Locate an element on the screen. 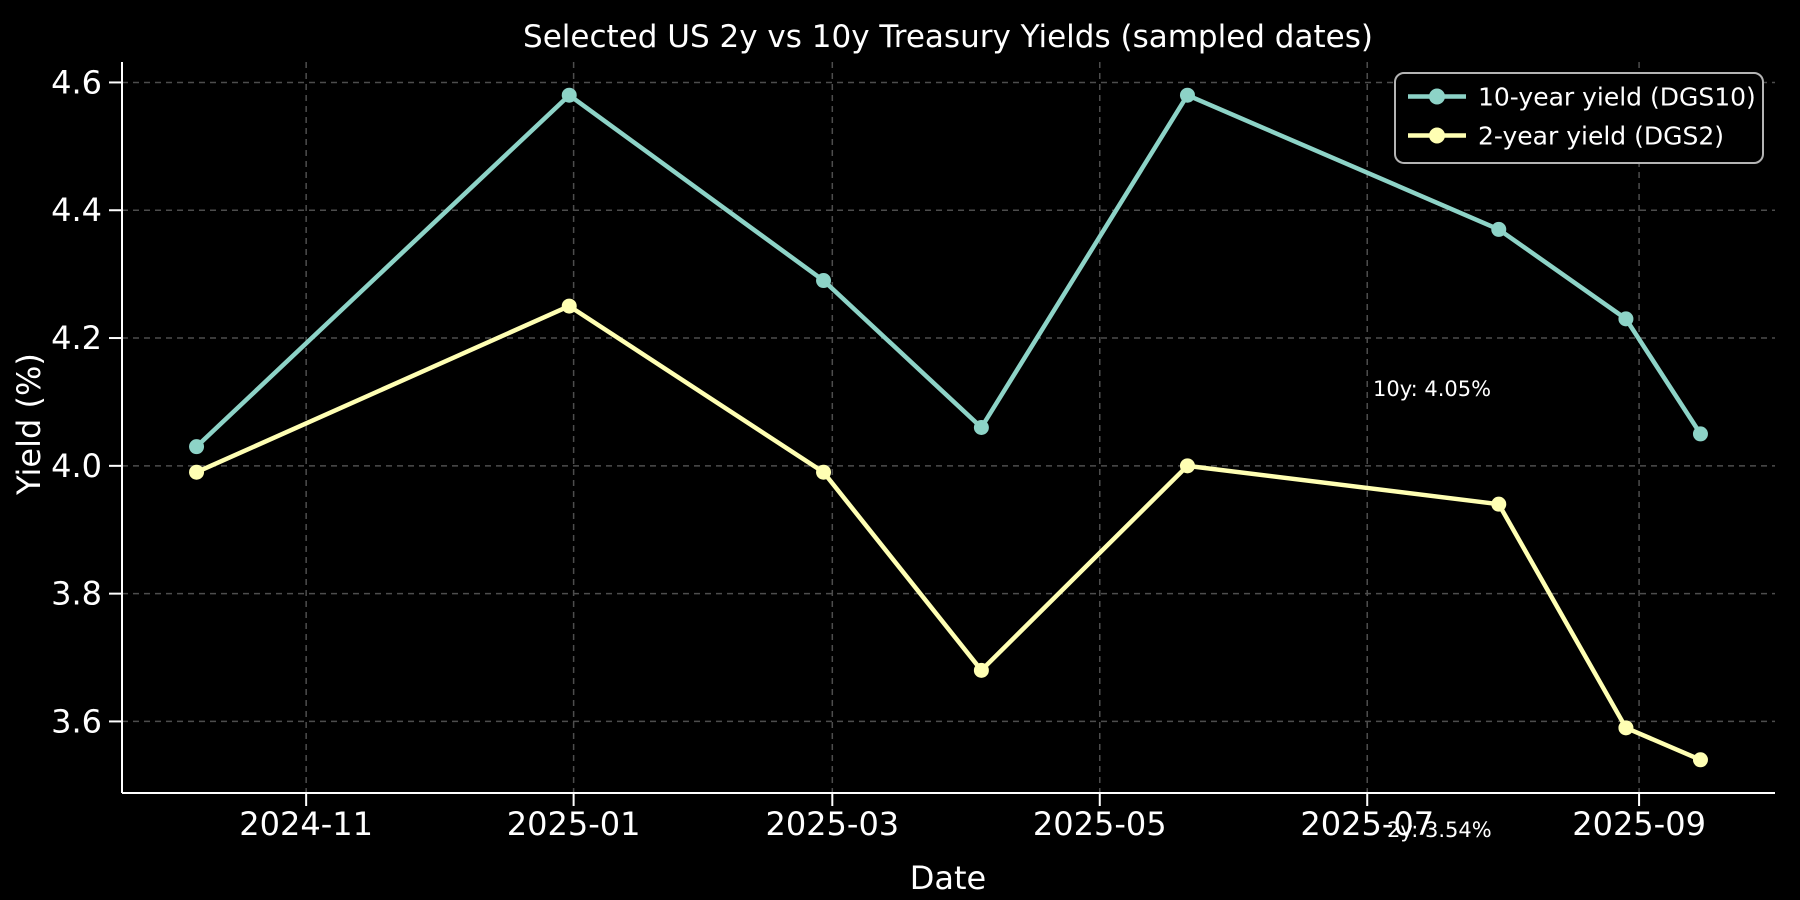 Image resolution: width=1800 pixels, height=900 pixels. x-tick-label: 2025-03 is located at coordinates (832, 824).